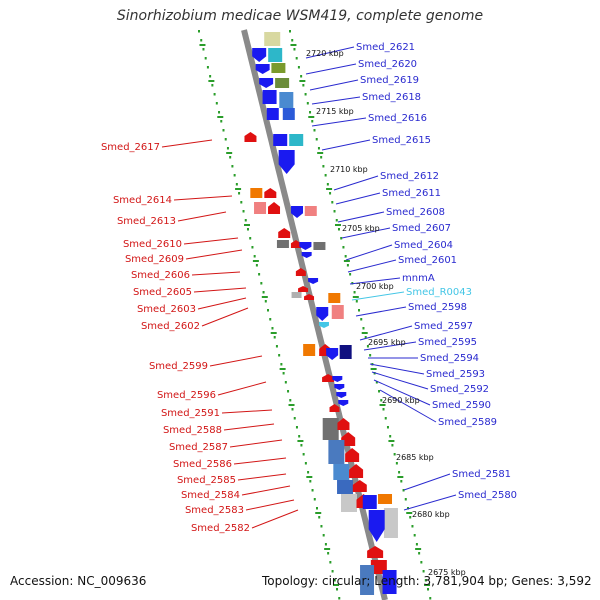 The image size is (600, 600). Describe the element at coordinates (421, 228) in the screenshot. I see `gene-label-smed_2607: Smed_2607` at that location.